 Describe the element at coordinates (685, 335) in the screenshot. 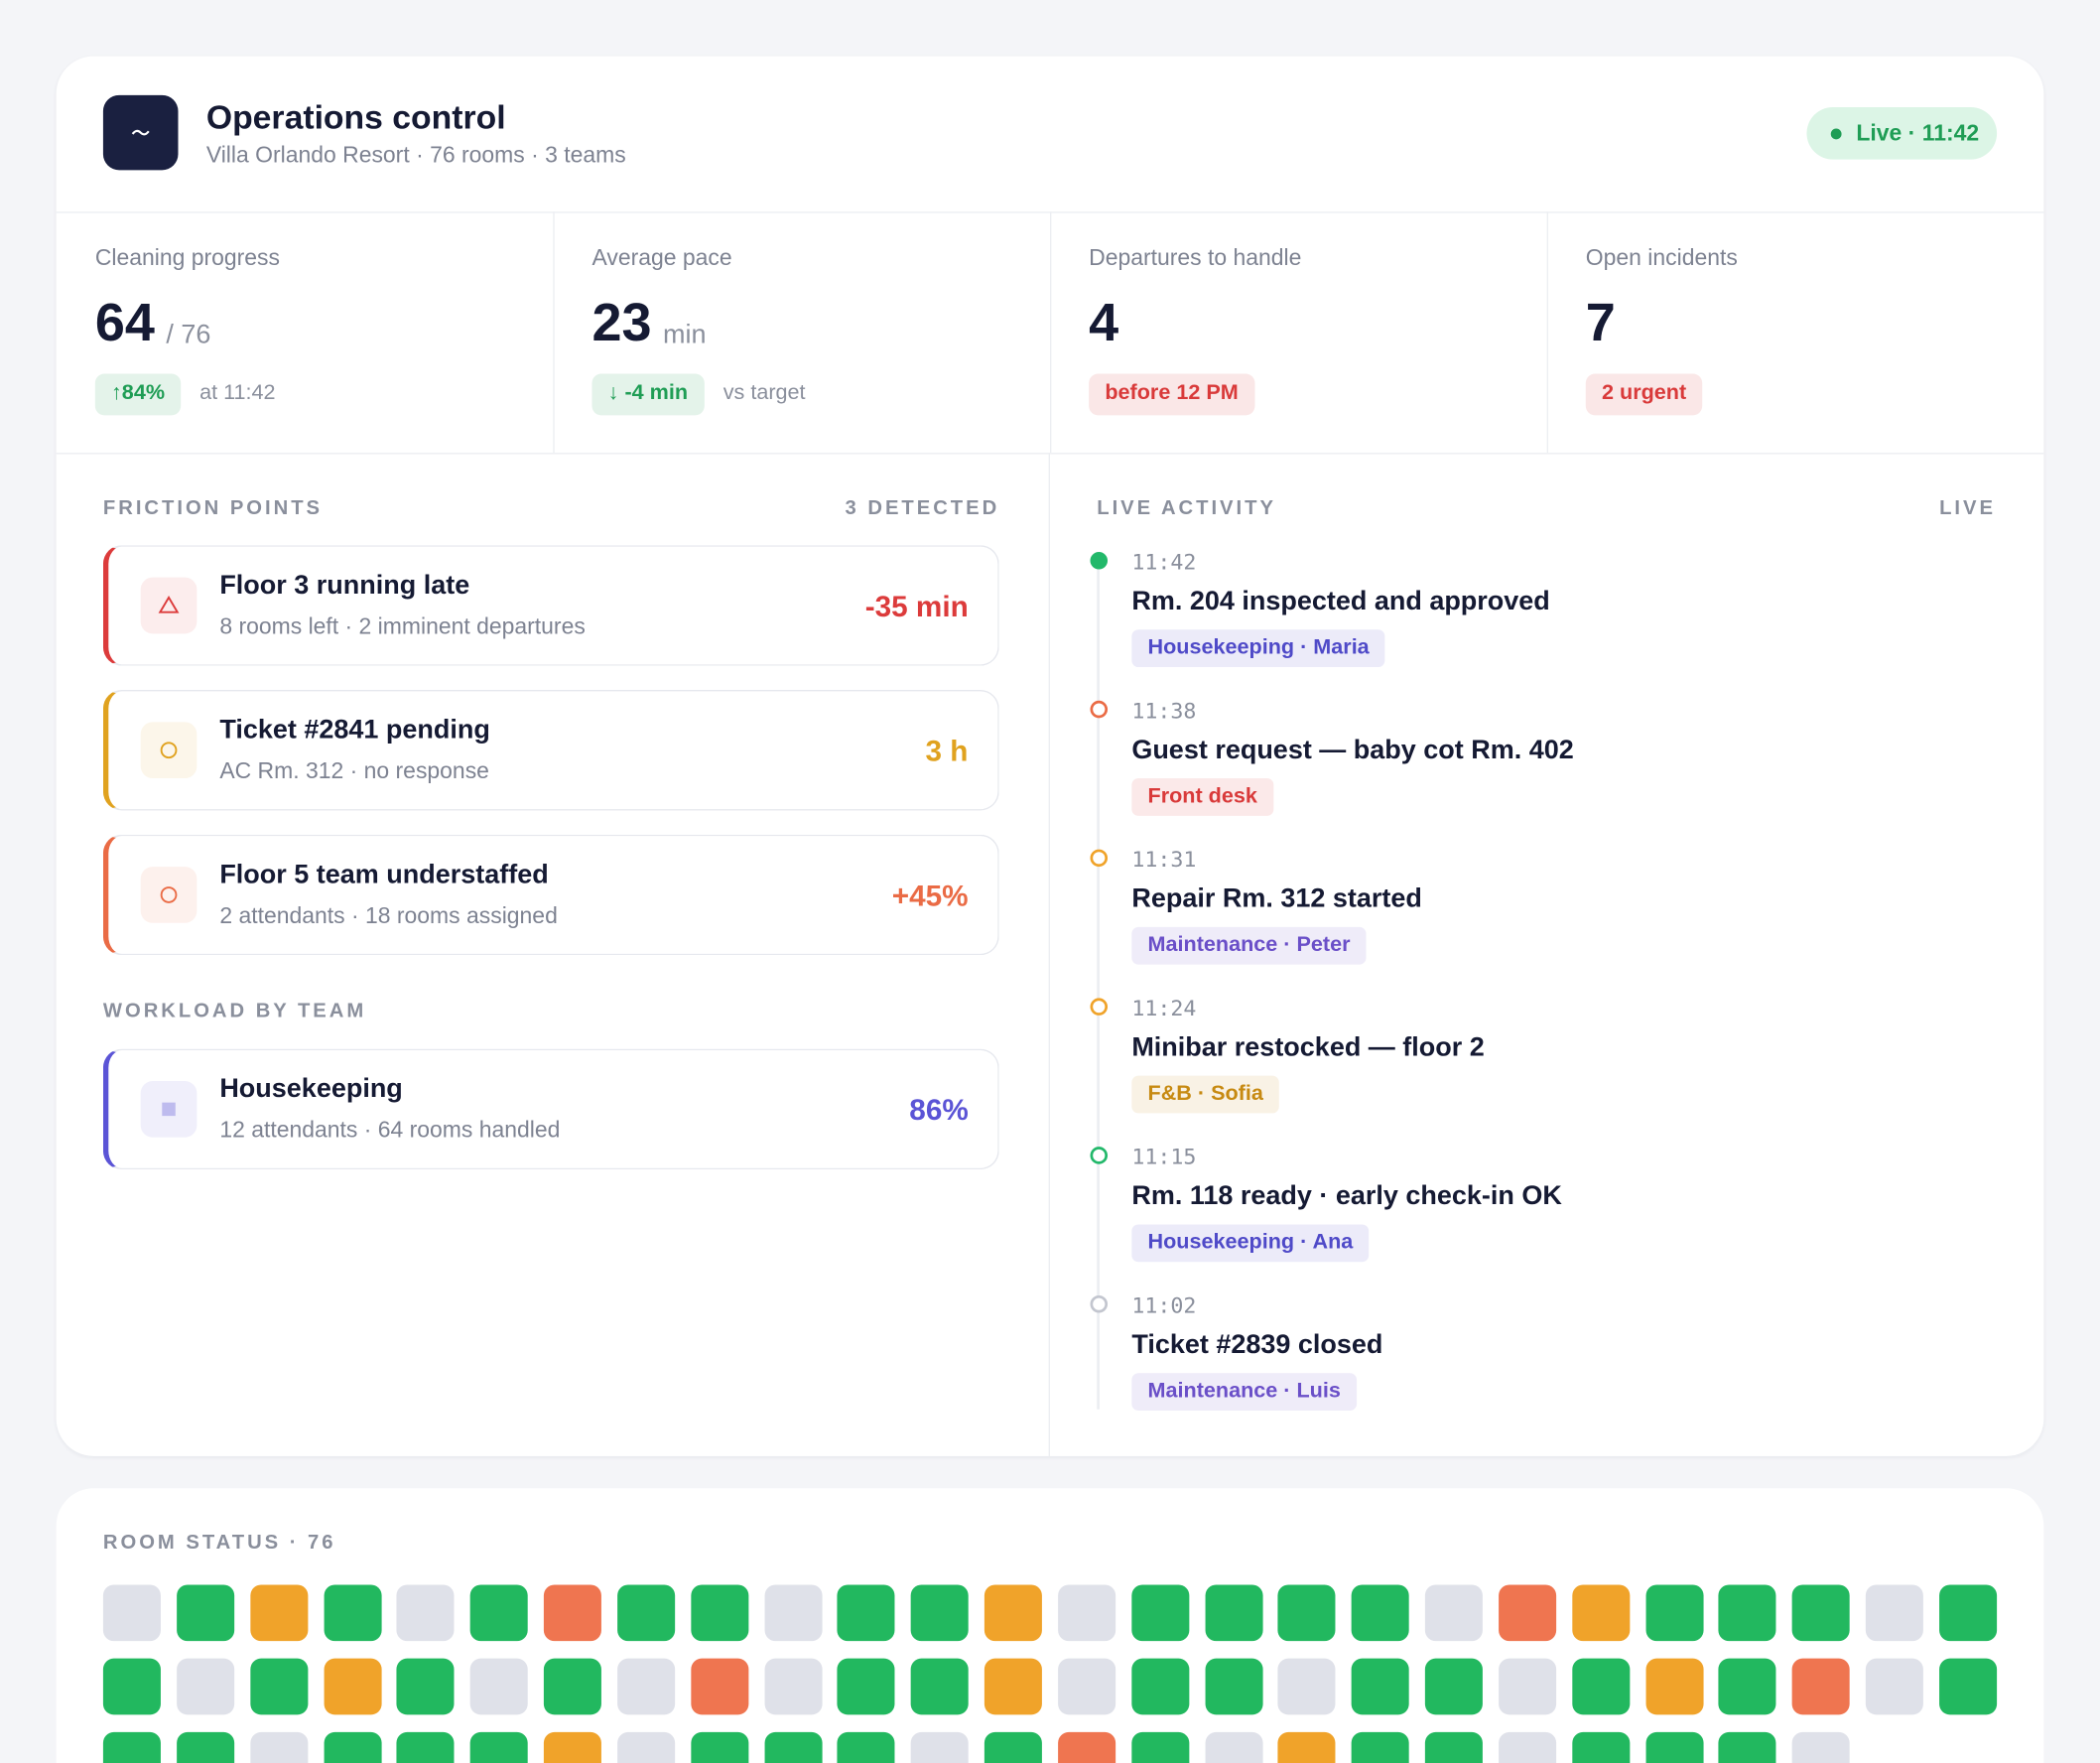

I see `kpi-unit: min` at that location.